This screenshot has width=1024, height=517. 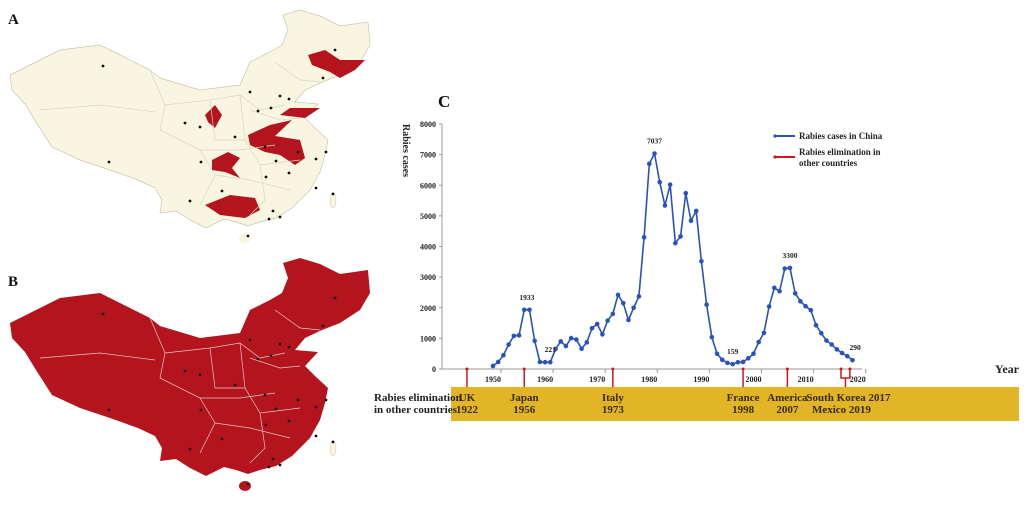 I want to click on y-tick-label: 5000, so click(x=428, y=216).